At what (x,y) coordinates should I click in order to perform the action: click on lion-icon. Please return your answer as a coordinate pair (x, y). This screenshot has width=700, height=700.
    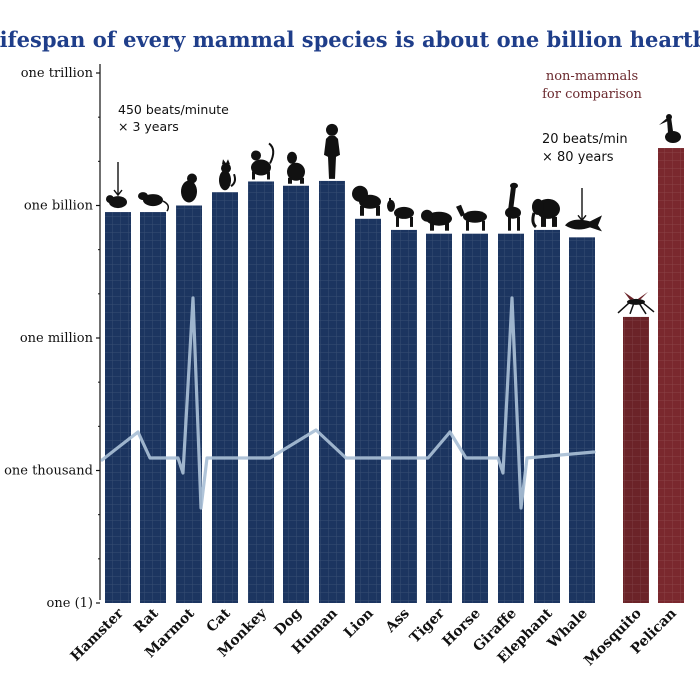
    Looking at the image, I should click on (366, 200).